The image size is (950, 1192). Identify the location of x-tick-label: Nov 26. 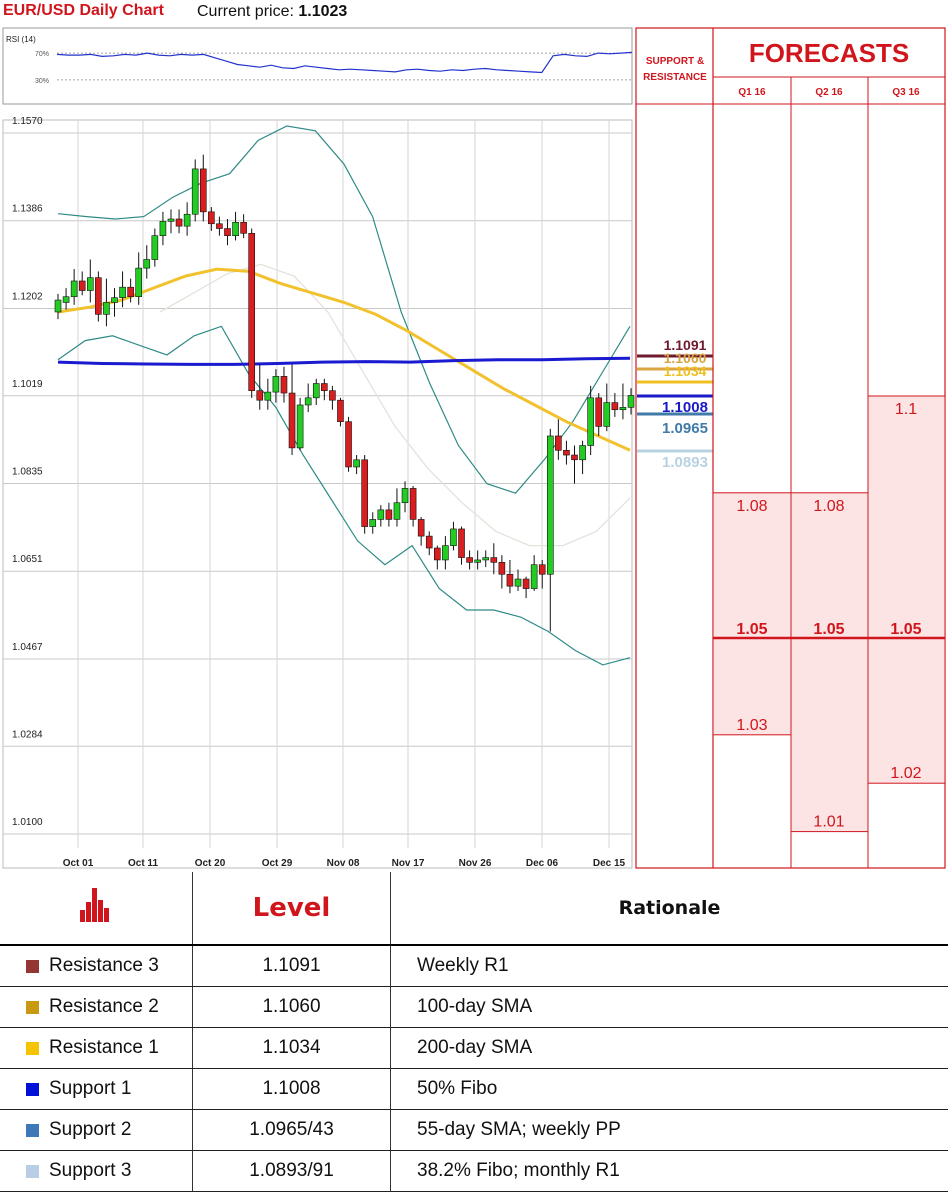
(475, 863).